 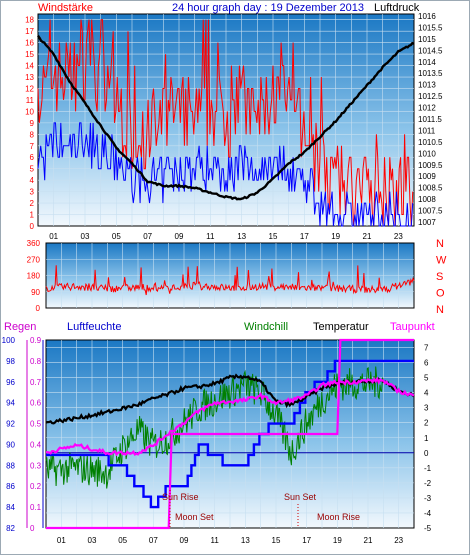 I want to click on bottom-x-axis-ticks: 01 03 05 07 09 11 13 15 17 19 21 23, so click(x=230, y=540).